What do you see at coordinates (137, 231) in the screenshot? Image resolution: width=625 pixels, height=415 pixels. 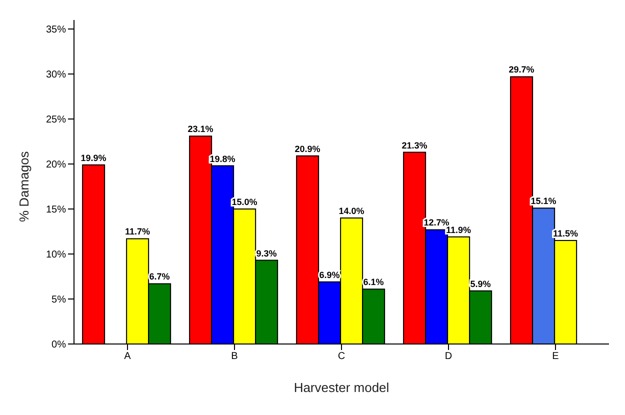 I see `data-label: 11.7%` at bounding box center [137, 231].